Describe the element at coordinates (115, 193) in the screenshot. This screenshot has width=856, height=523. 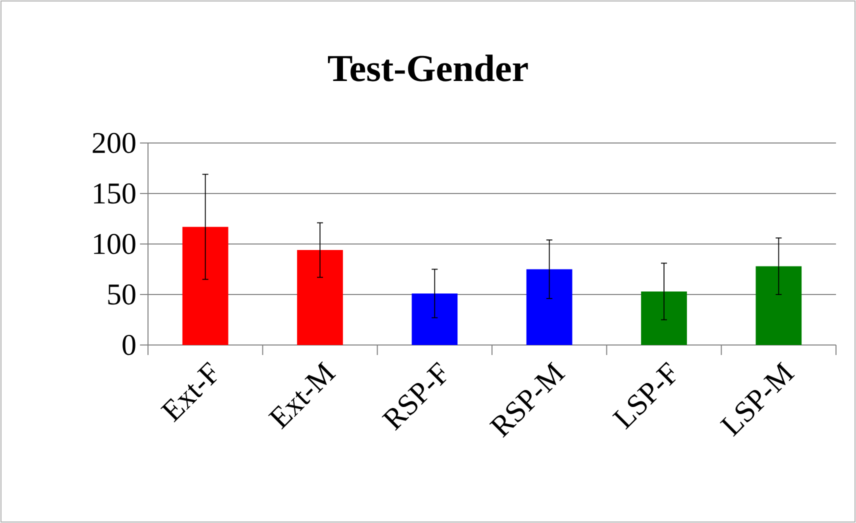
I see `y-tick-label: 150` at that location.